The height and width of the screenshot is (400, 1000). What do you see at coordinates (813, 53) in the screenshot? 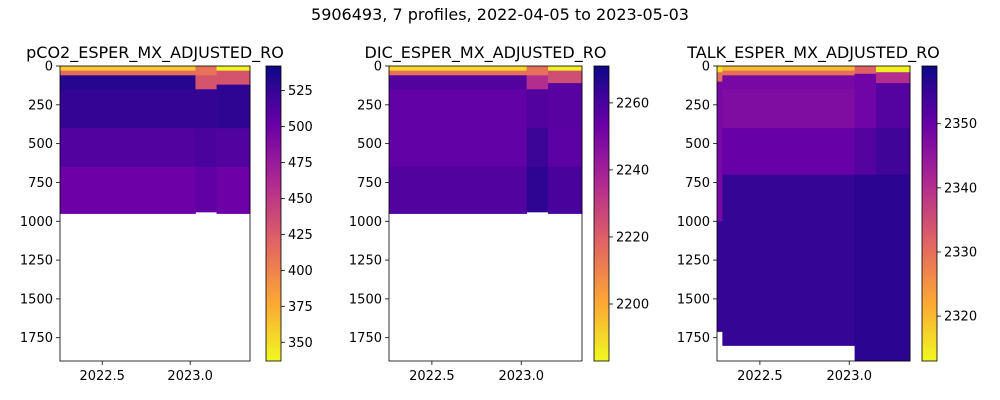
I see `panel-title: TALK_ESPER_MX_ADJUSTED_RO` at bounding box center [813, 53].